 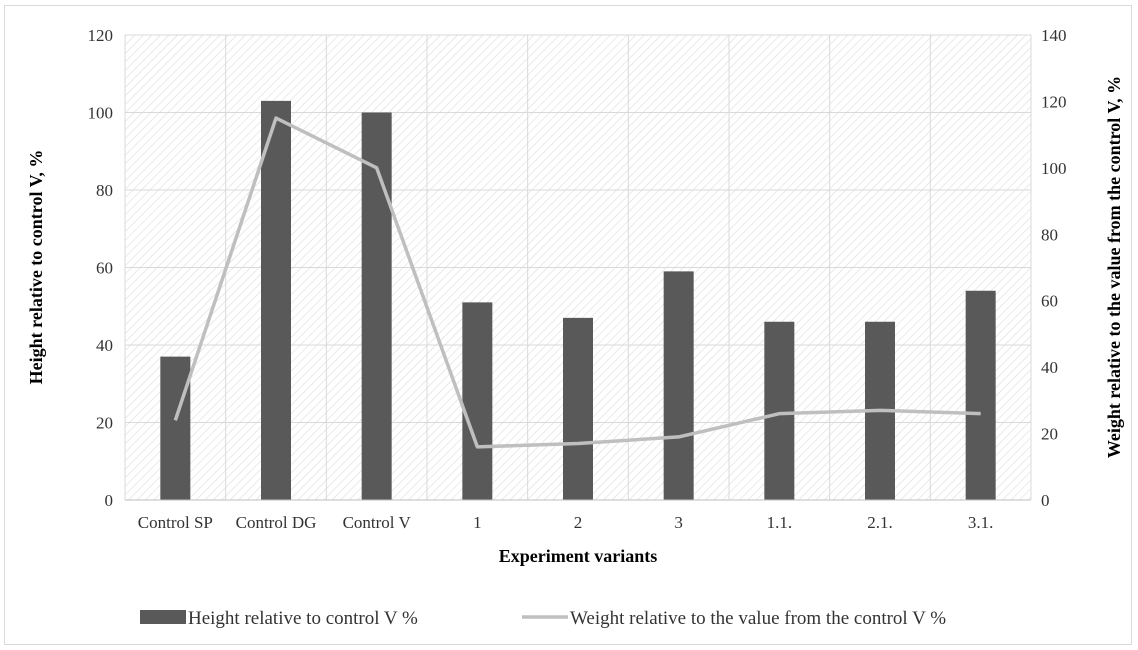 I want to click on y-tick-label: 0, so click(x=109, y=500).